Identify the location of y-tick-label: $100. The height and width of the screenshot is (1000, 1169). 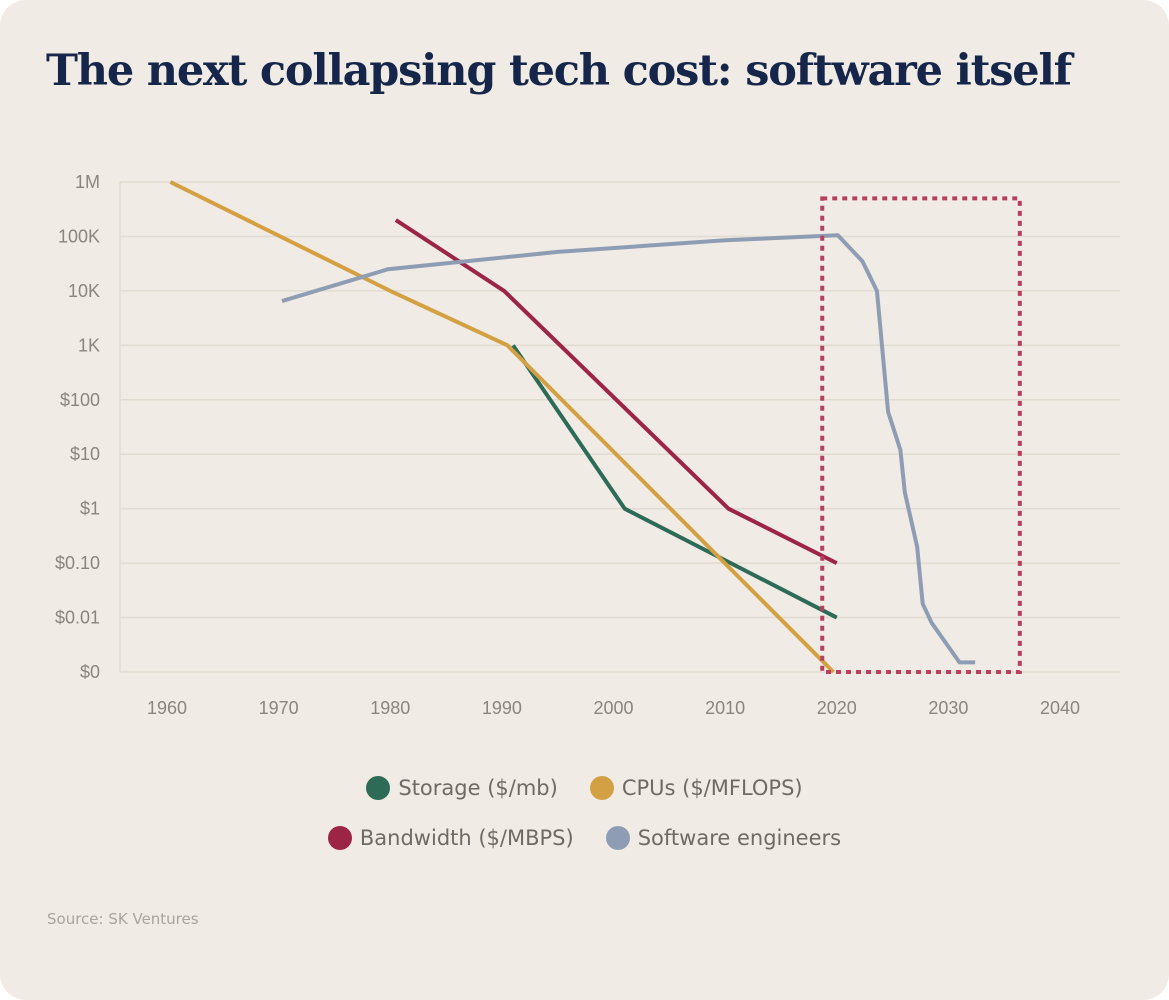
(80, 400).